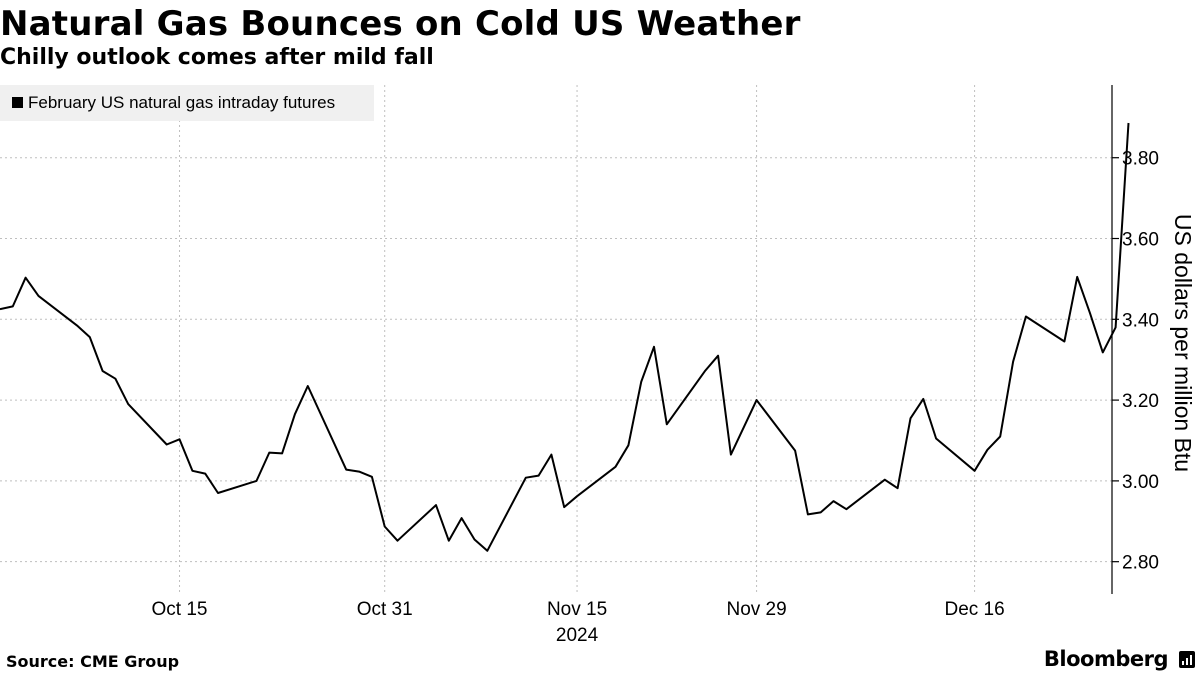 Image resolution: width=1200 pixels, height=675 pixels. Describe the element at coordinates (93, 661) in the screenshot. I see `source-note: Source: CME Group` at that location.